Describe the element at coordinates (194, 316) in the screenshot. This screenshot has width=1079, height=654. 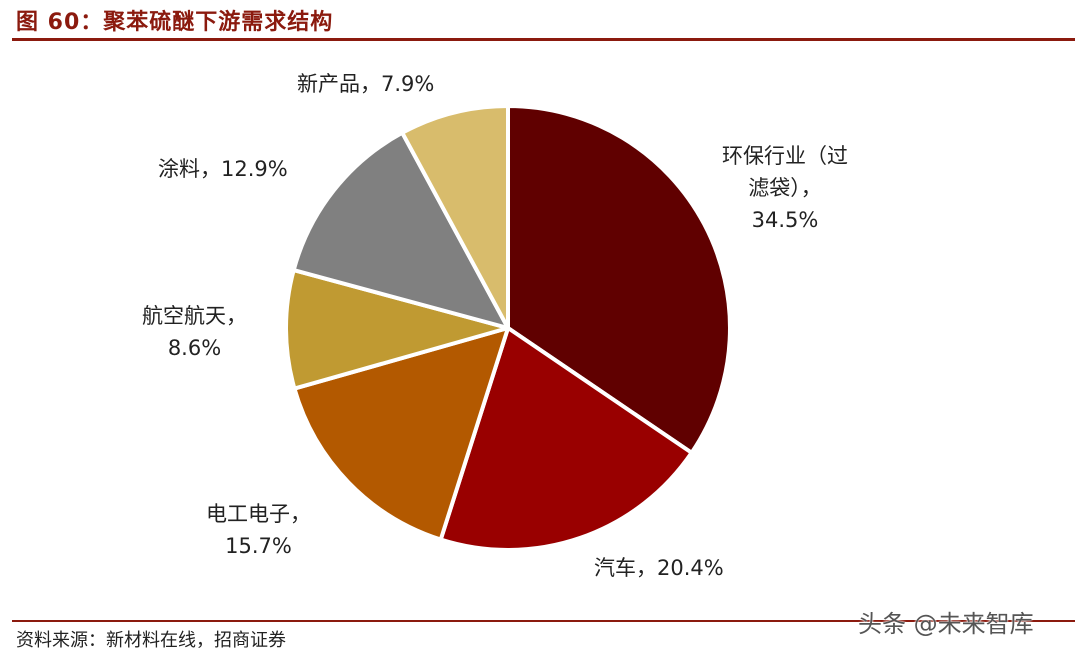
I see `label-line: 航空航天，` at that location.